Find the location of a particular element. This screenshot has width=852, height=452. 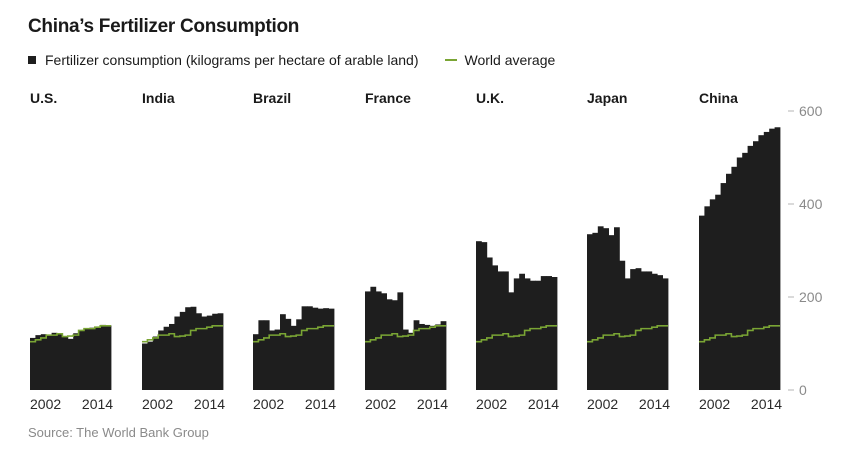

legend-label-world-average: World average is located at coordinates (510, 60).